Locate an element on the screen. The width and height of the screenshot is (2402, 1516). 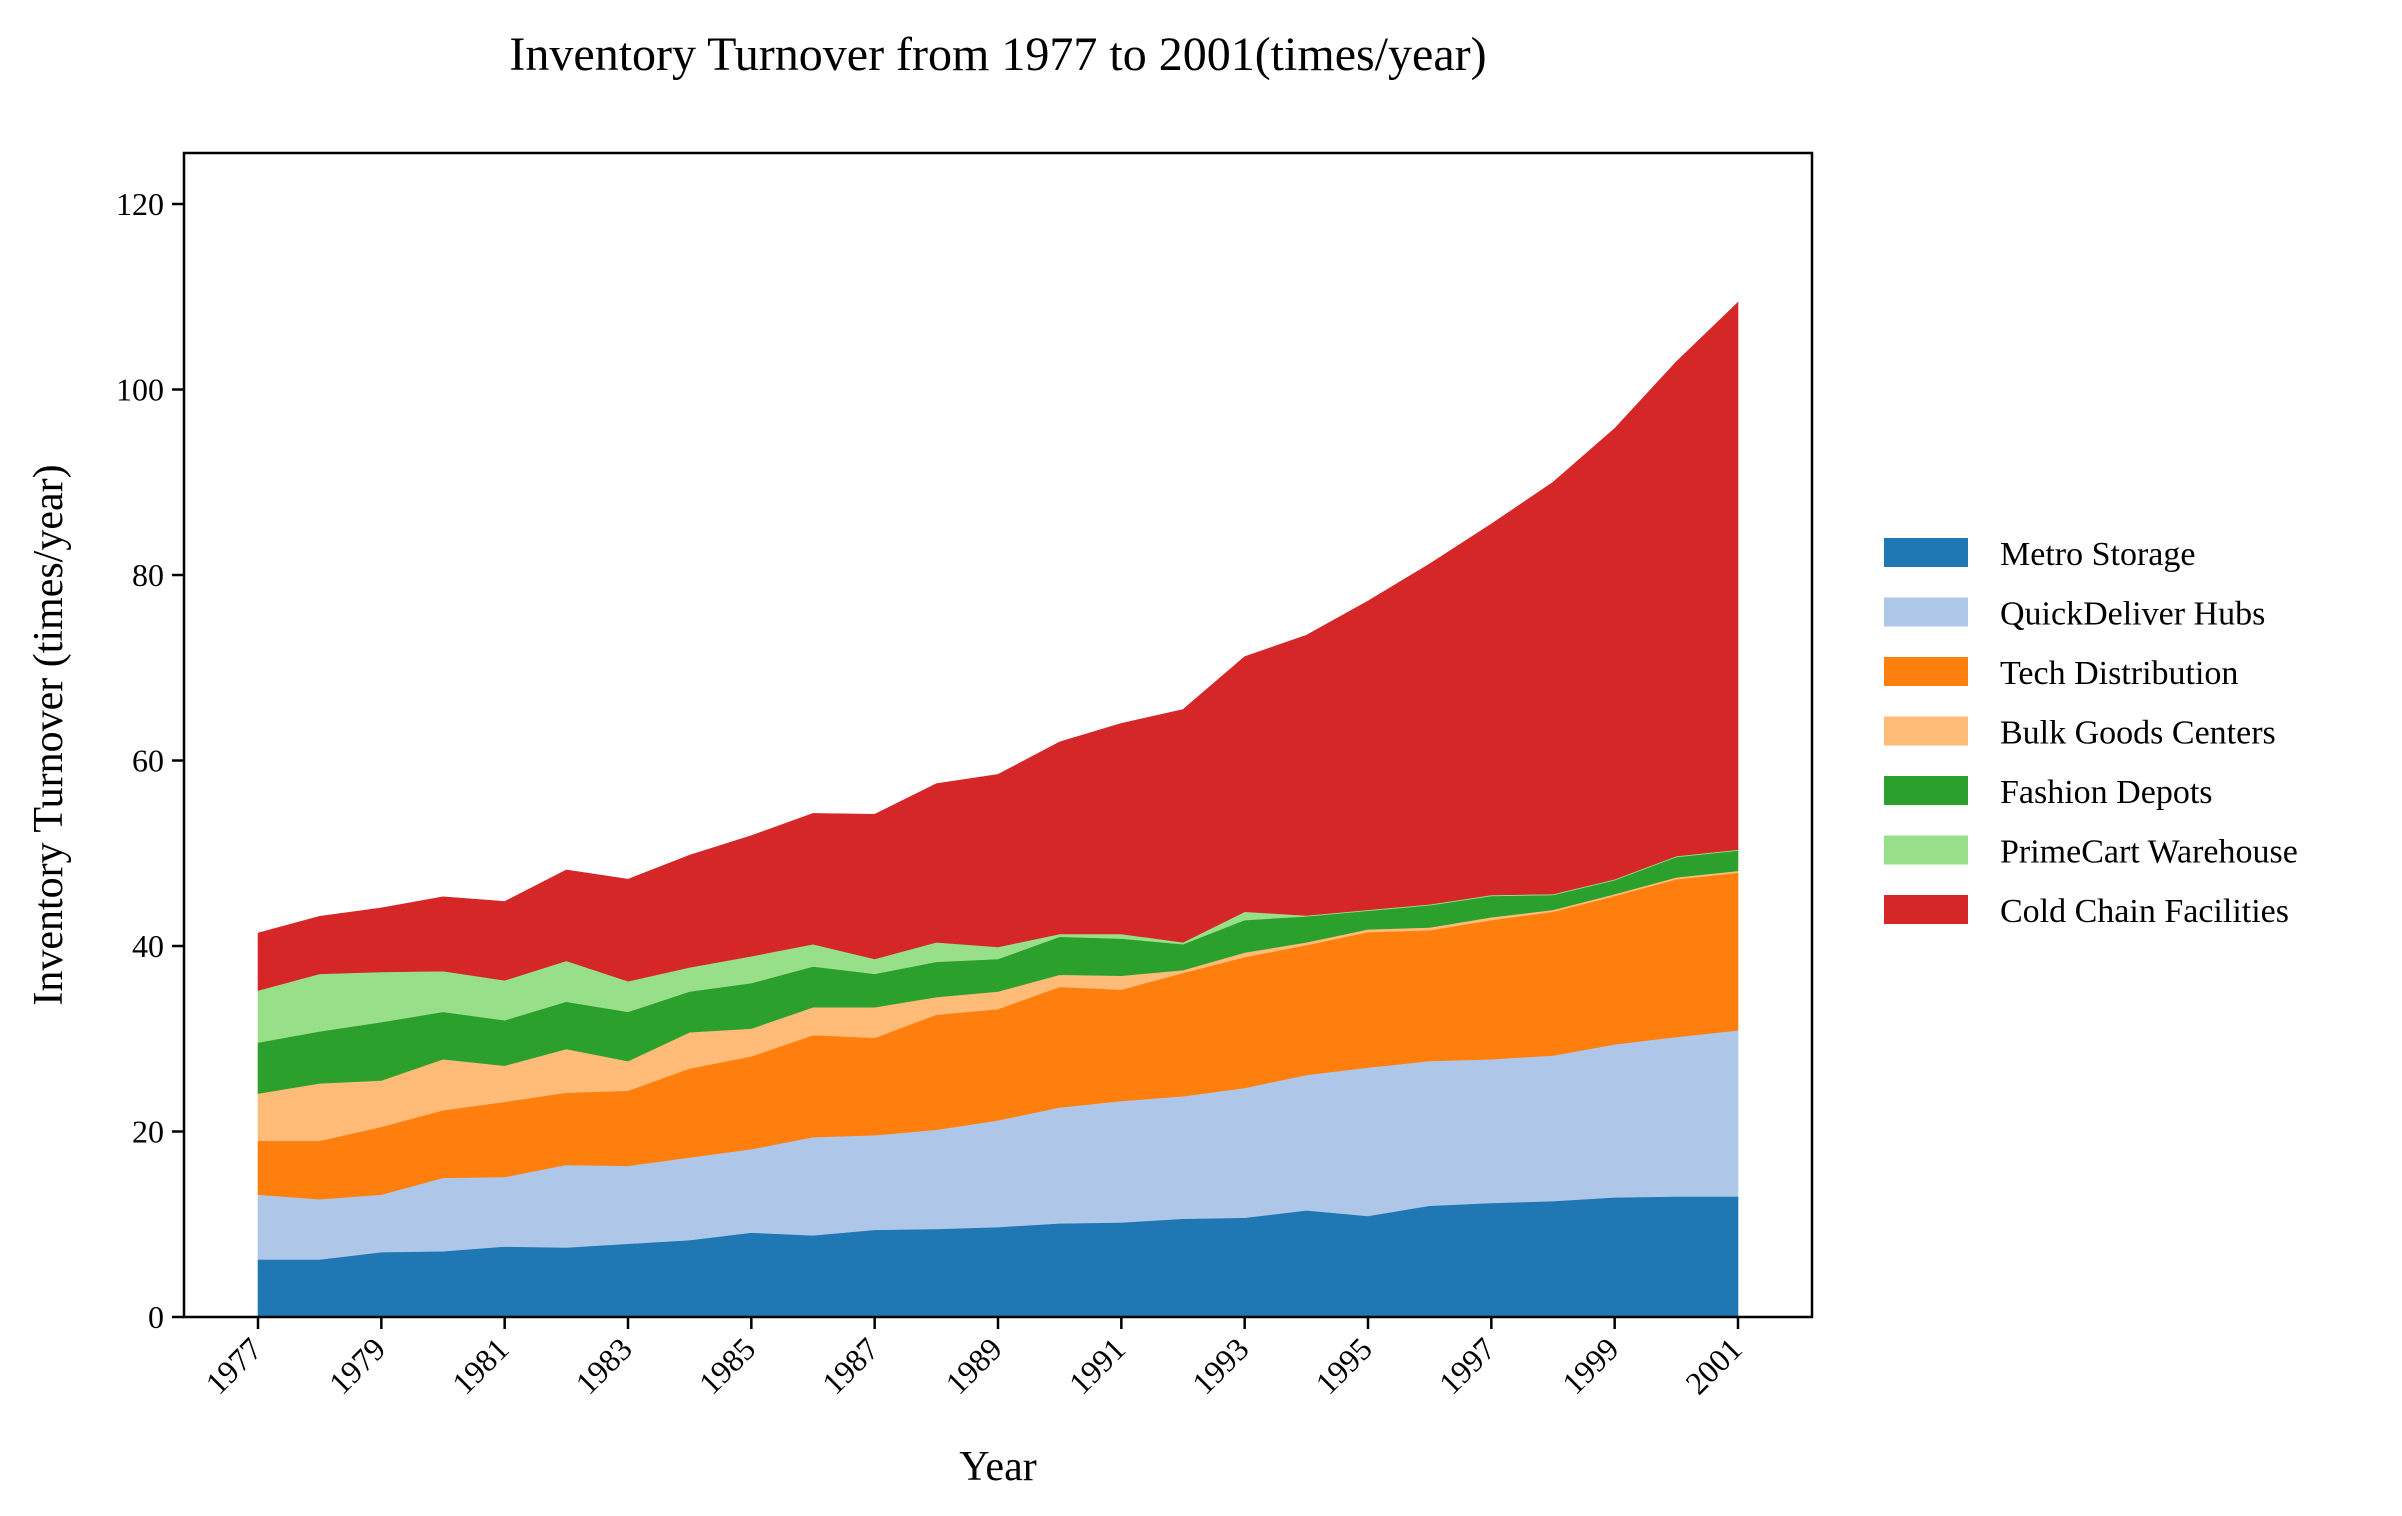
legend-label: Tech Distribution is located at coordinates (2119, 673).